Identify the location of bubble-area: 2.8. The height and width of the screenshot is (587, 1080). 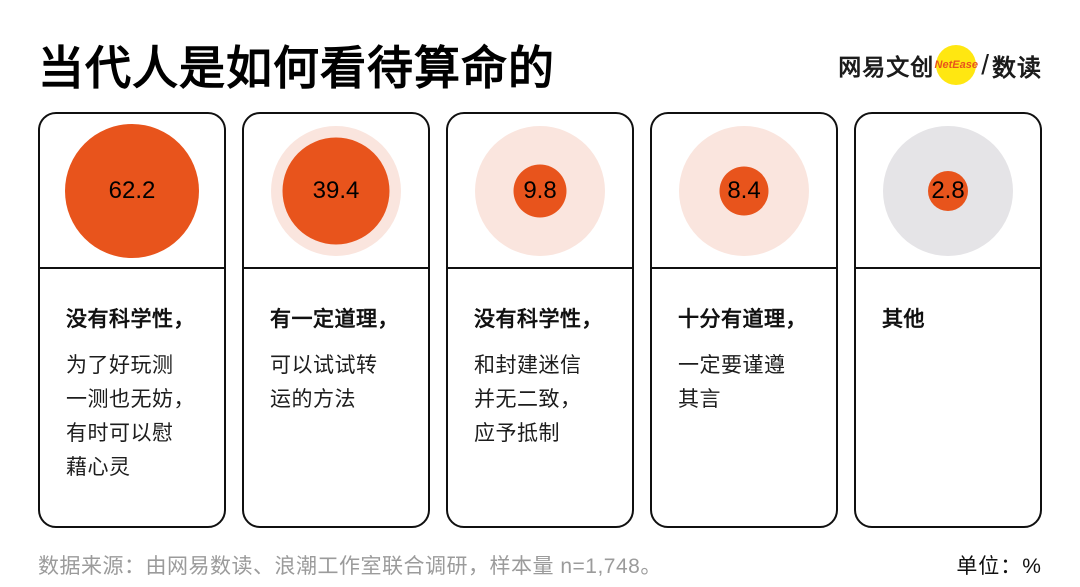
(948, 191).